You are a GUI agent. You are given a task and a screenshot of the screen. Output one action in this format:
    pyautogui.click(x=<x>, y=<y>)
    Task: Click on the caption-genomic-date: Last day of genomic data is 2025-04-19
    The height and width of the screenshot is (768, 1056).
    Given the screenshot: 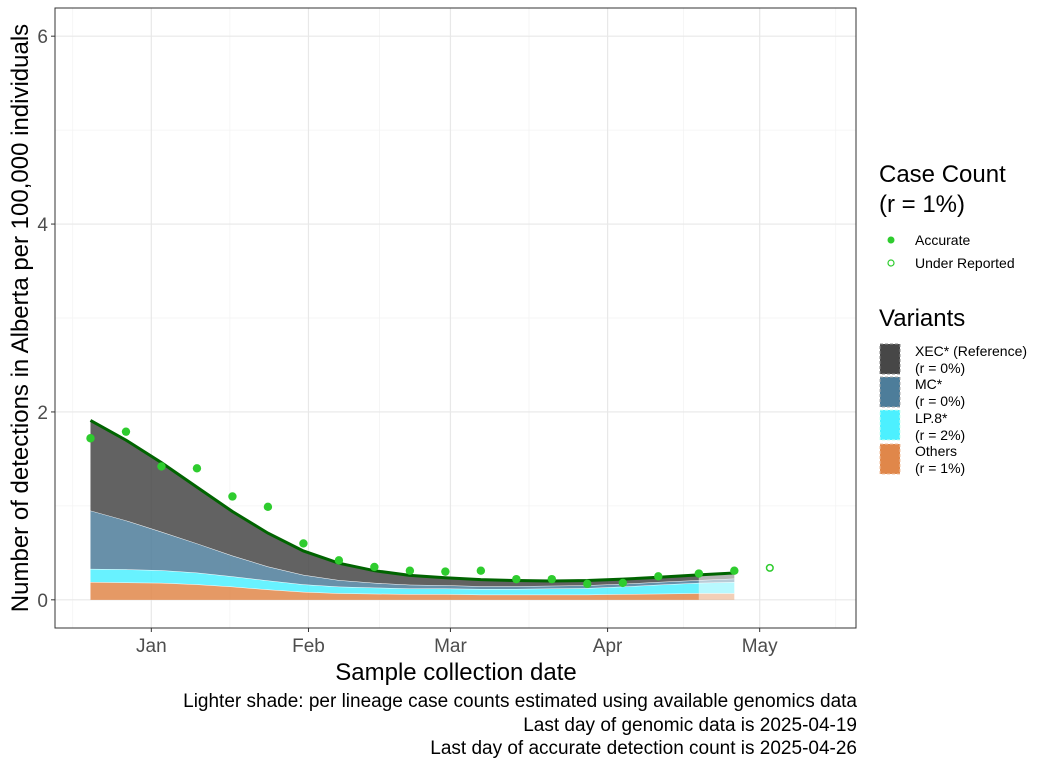 What is the action you would take?
    pyautogui.click(x=690, y=725)
    